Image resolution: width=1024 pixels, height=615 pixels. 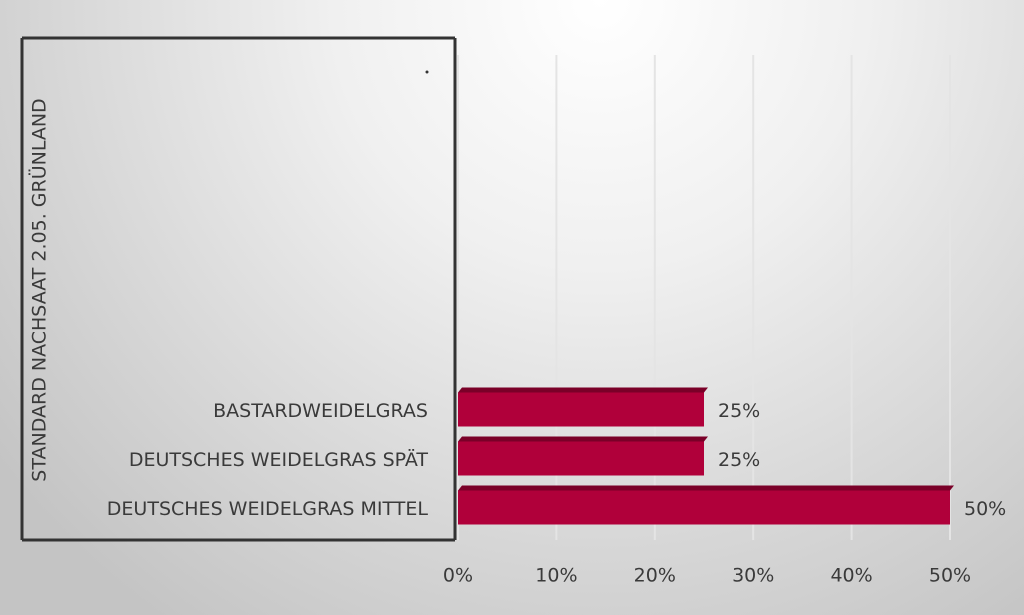 What do you see at coordinates (268, 509) in the screenshot?
I see `y-tick-label: DEUTSCHES WEIDELGRAS MITTEL` at bounding box center [268, 509].